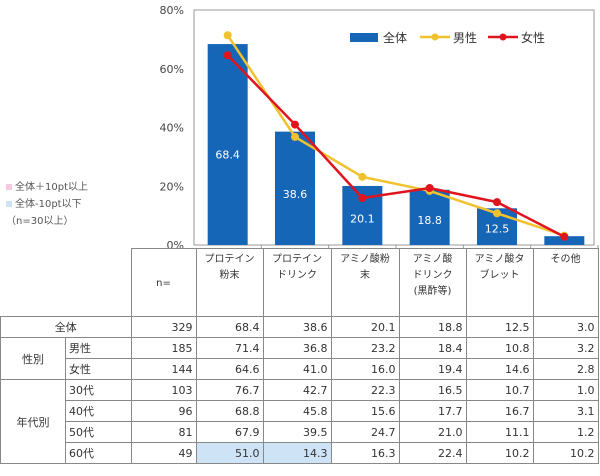  I want to click on table-cell: 36.8, so click(297, 348).